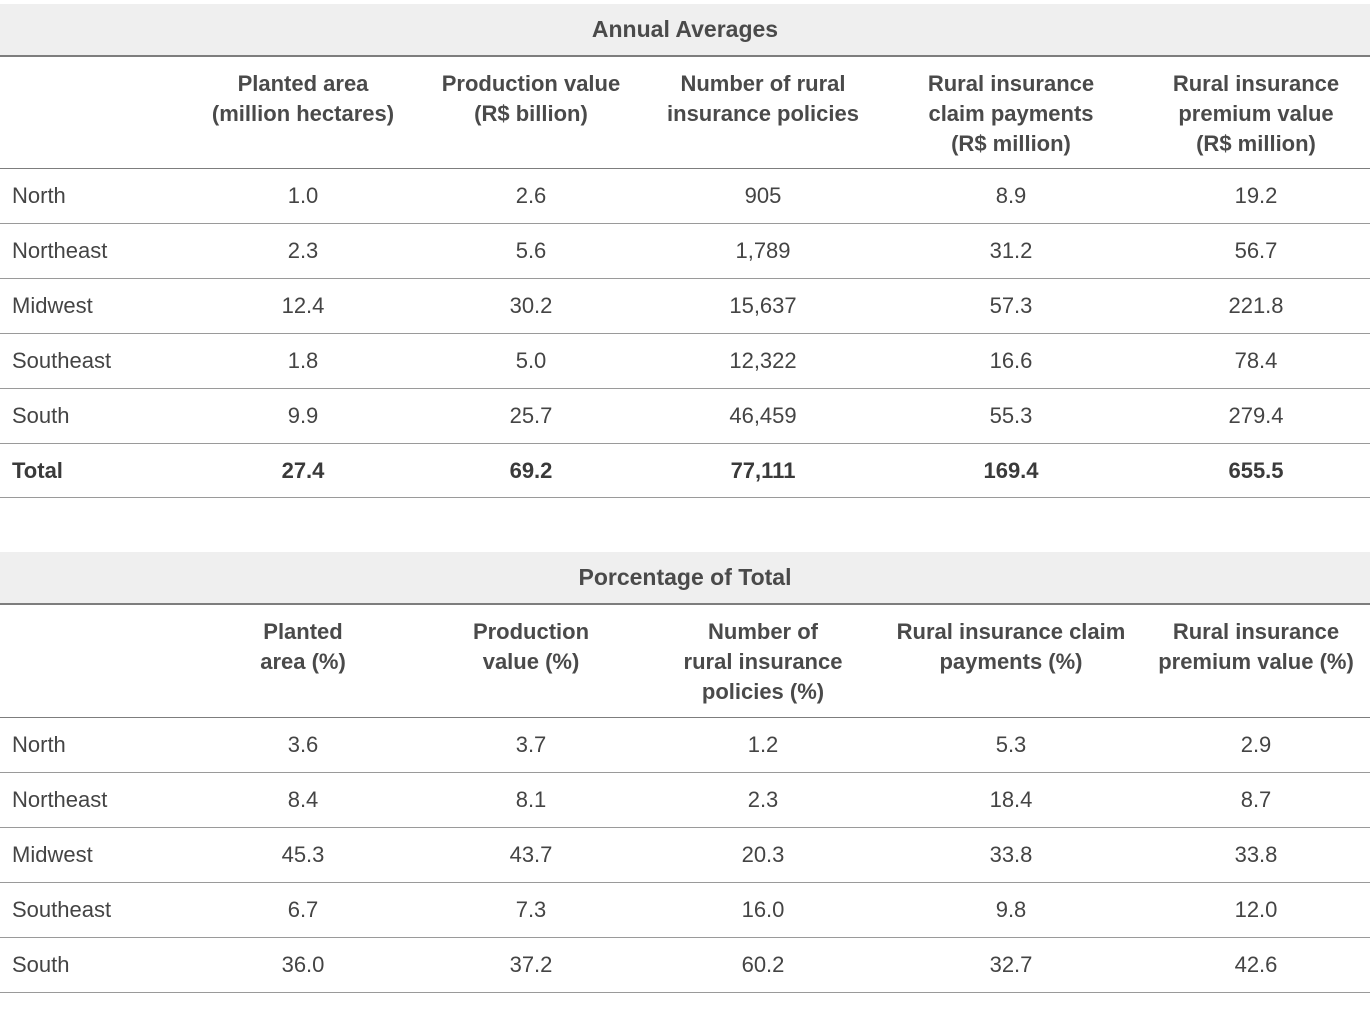  I want to click on value-cell: 6.7, so click(303, 910).